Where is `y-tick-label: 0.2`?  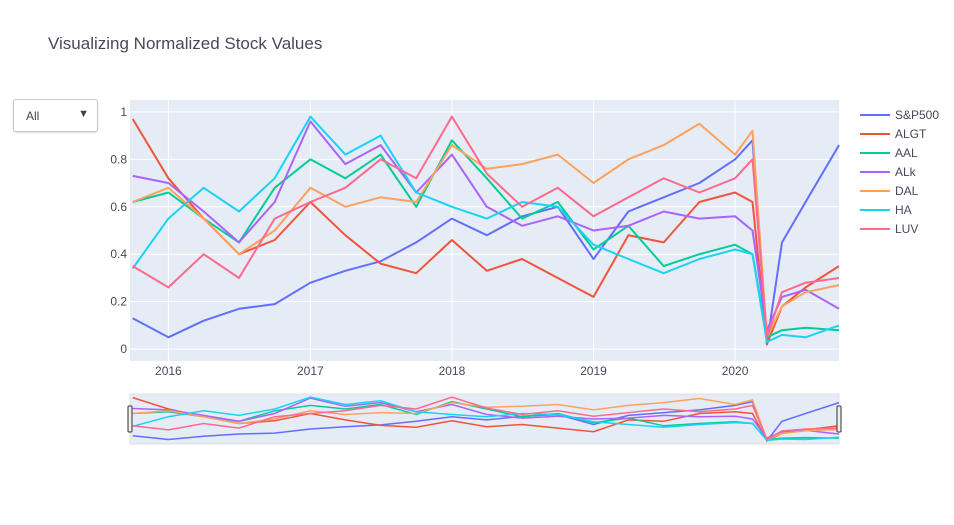 y-tick-label: 0.2 is located at coordinates (118, 302).